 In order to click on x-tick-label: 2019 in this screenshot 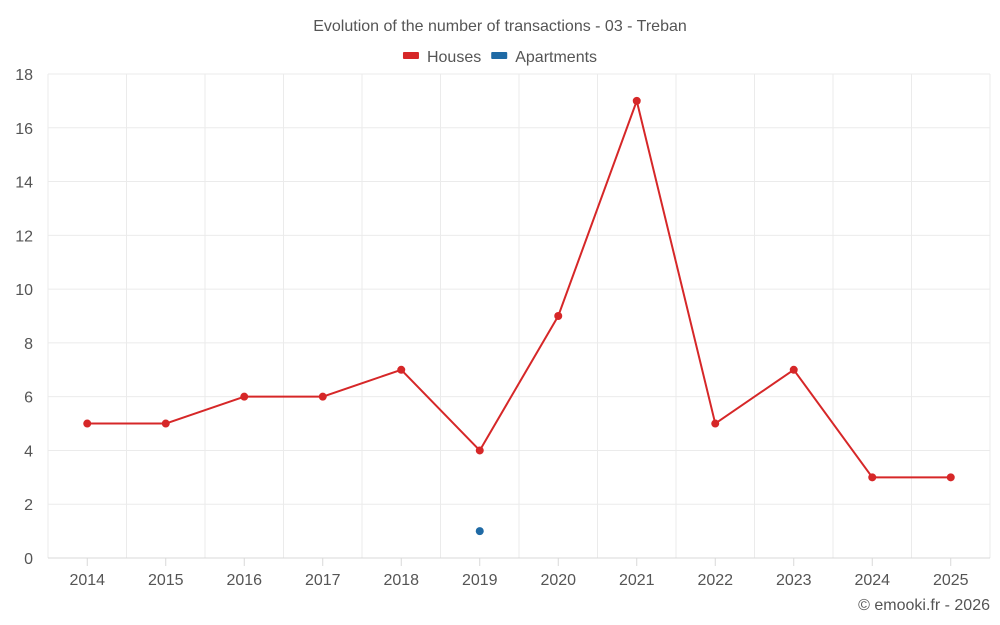, I will do `click(480, 580)`.